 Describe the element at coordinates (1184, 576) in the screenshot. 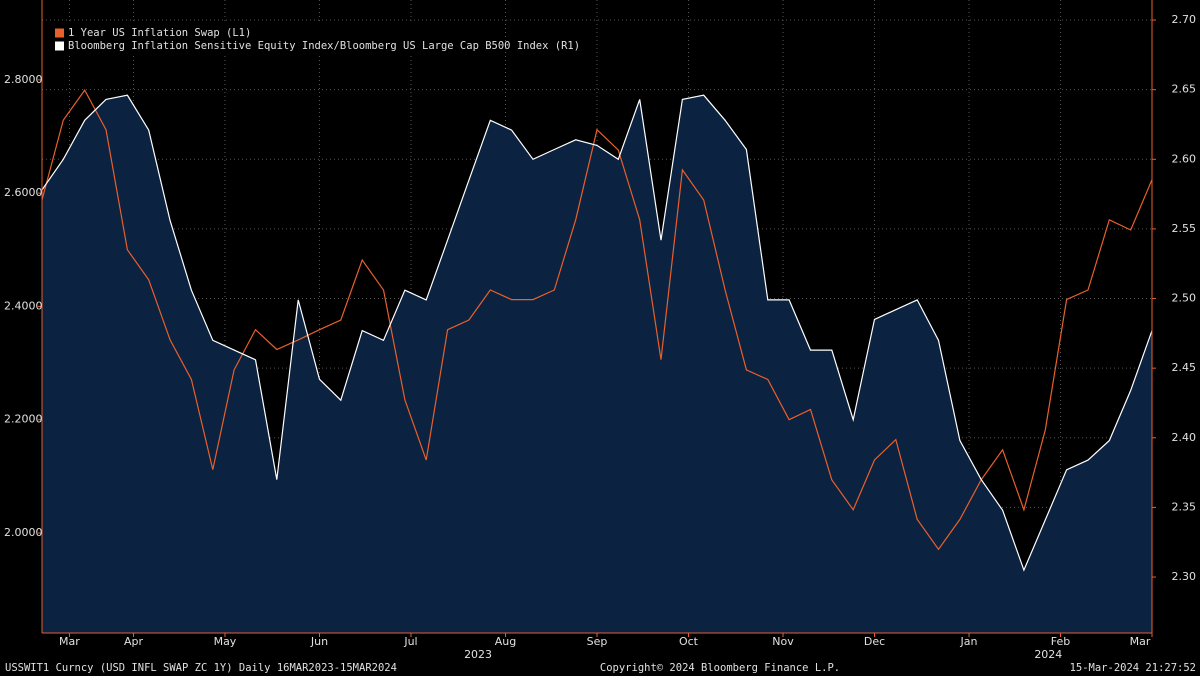

I see `y2-tick-label: 2.30` at that location.